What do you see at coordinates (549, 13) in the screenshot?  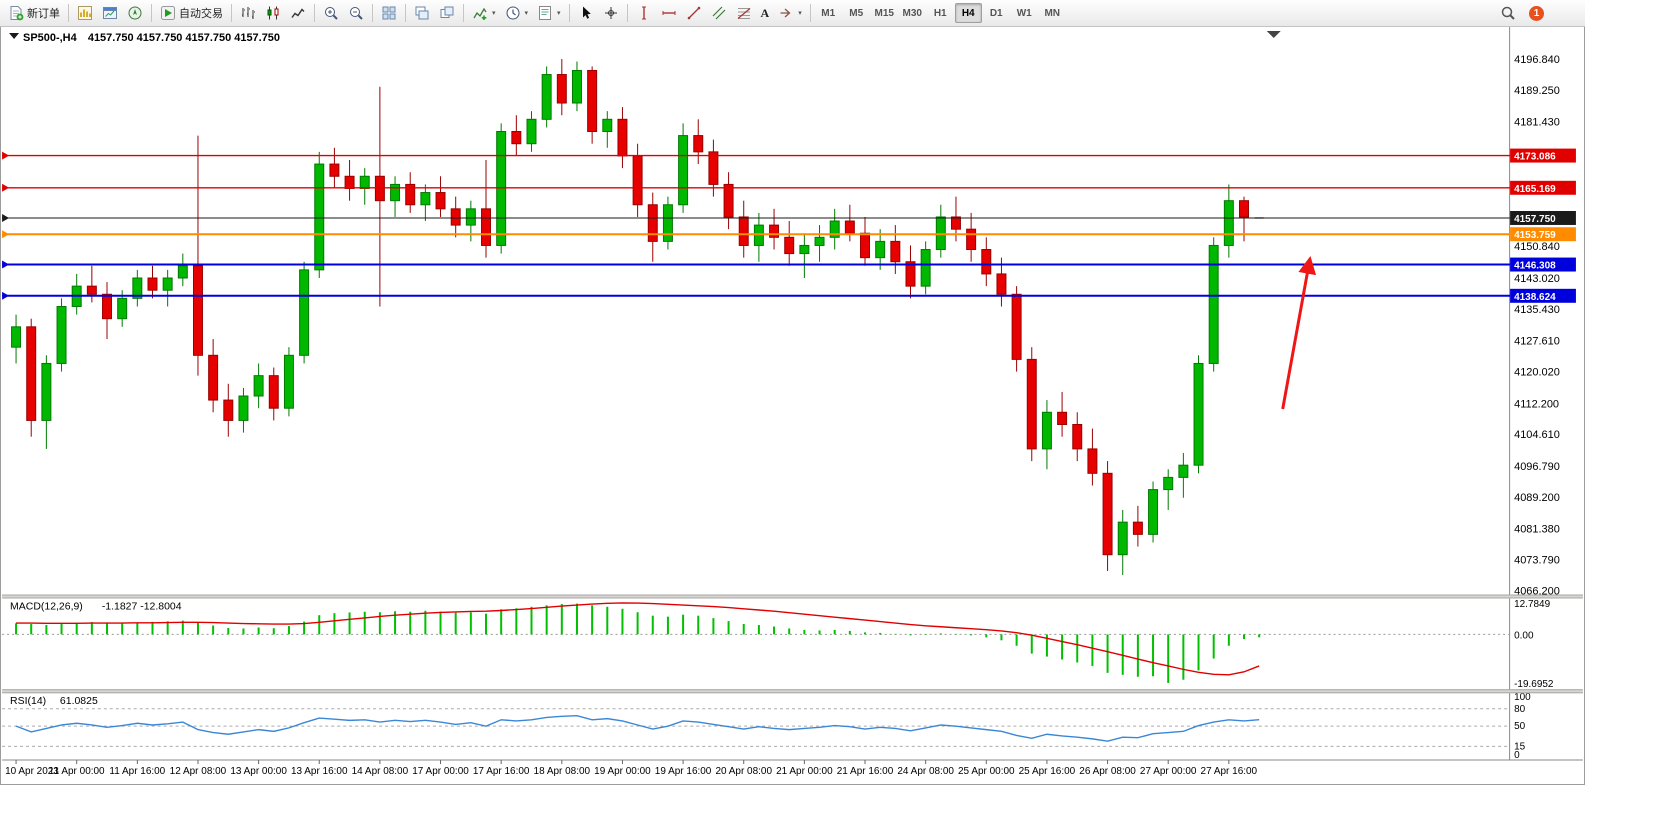 I see `templates-button: ▾` at bounding box center [549, 13].